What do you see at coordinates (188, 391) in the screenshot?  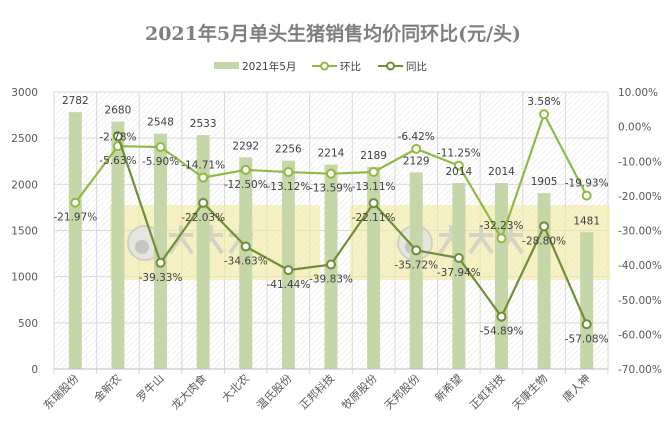 I see `category-label: 龙大肉食` at bounding box center [188, 391].